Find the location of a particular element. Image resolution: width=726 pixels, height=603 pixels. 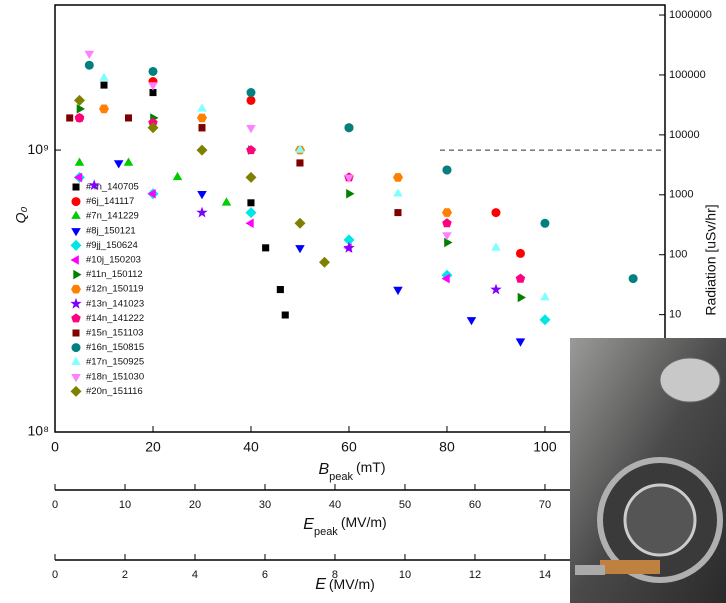

x2-axis-label: Epeak(MV/m) is located at coordinates (344, 526).